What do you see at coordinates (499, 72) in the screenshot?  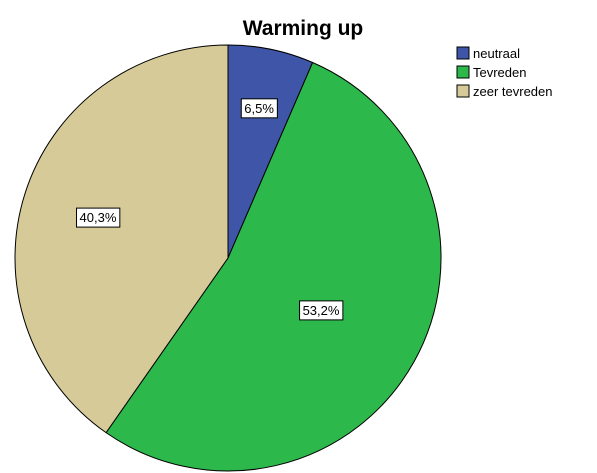 I see `legend-entry: Tevreden` at bounding box center [499, 72].